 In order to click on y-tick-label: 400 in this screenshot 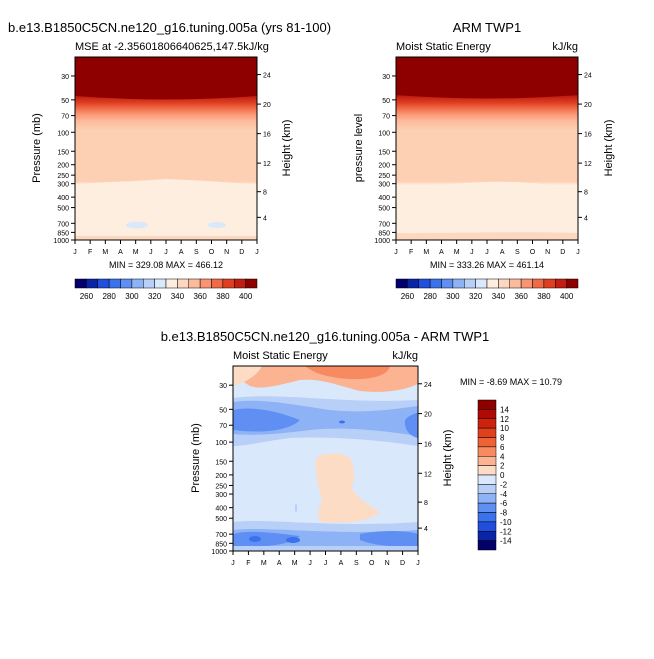, I will do `click(63, 198)`.